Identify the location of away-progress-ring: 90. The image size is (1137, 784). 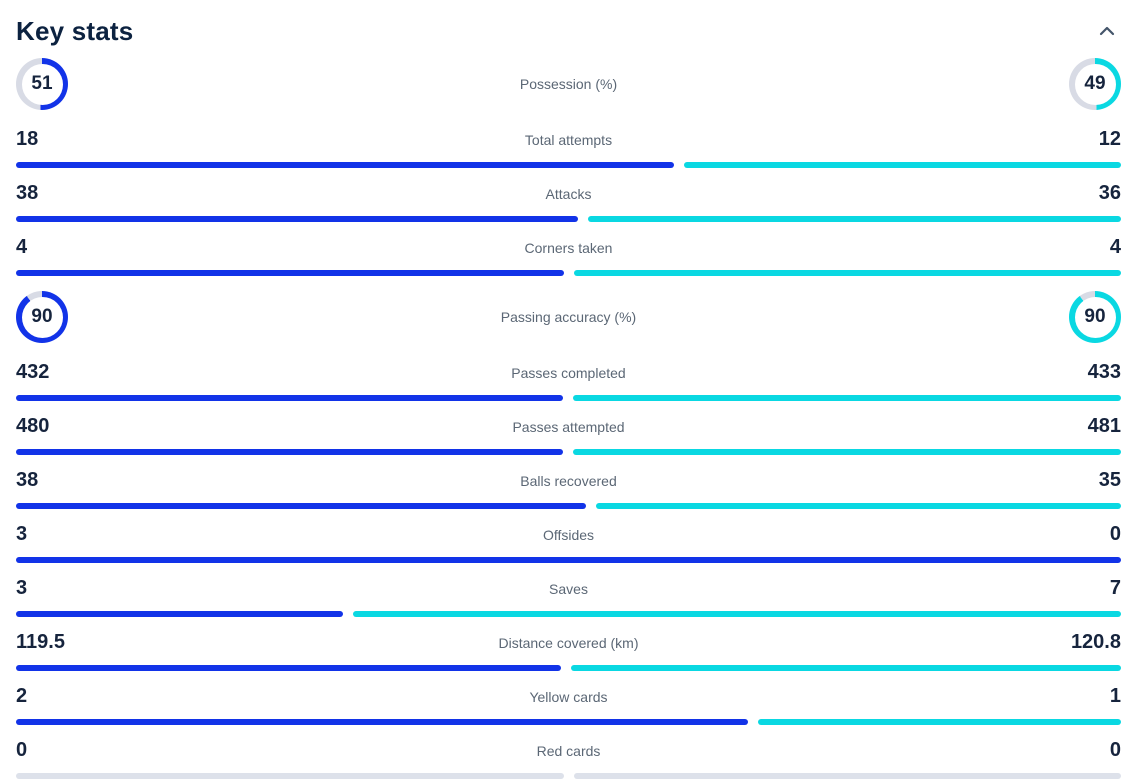
(1095, 317).